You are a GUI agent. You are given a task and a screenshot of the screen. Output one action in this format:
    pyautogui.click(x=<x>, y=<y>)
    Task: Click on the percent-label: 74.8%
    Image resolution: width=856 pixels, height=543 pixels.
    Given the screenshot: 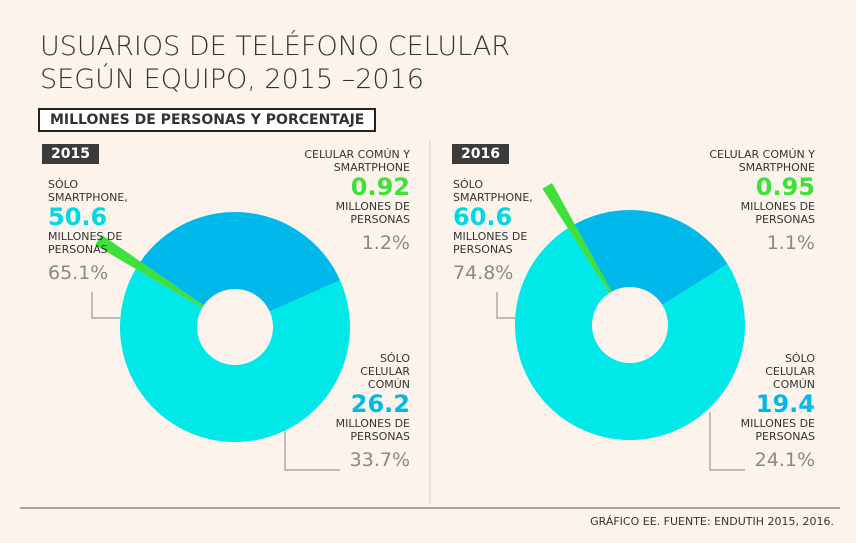 What is the action you would take?
    pyautogui.click(x=483, y=273)
    